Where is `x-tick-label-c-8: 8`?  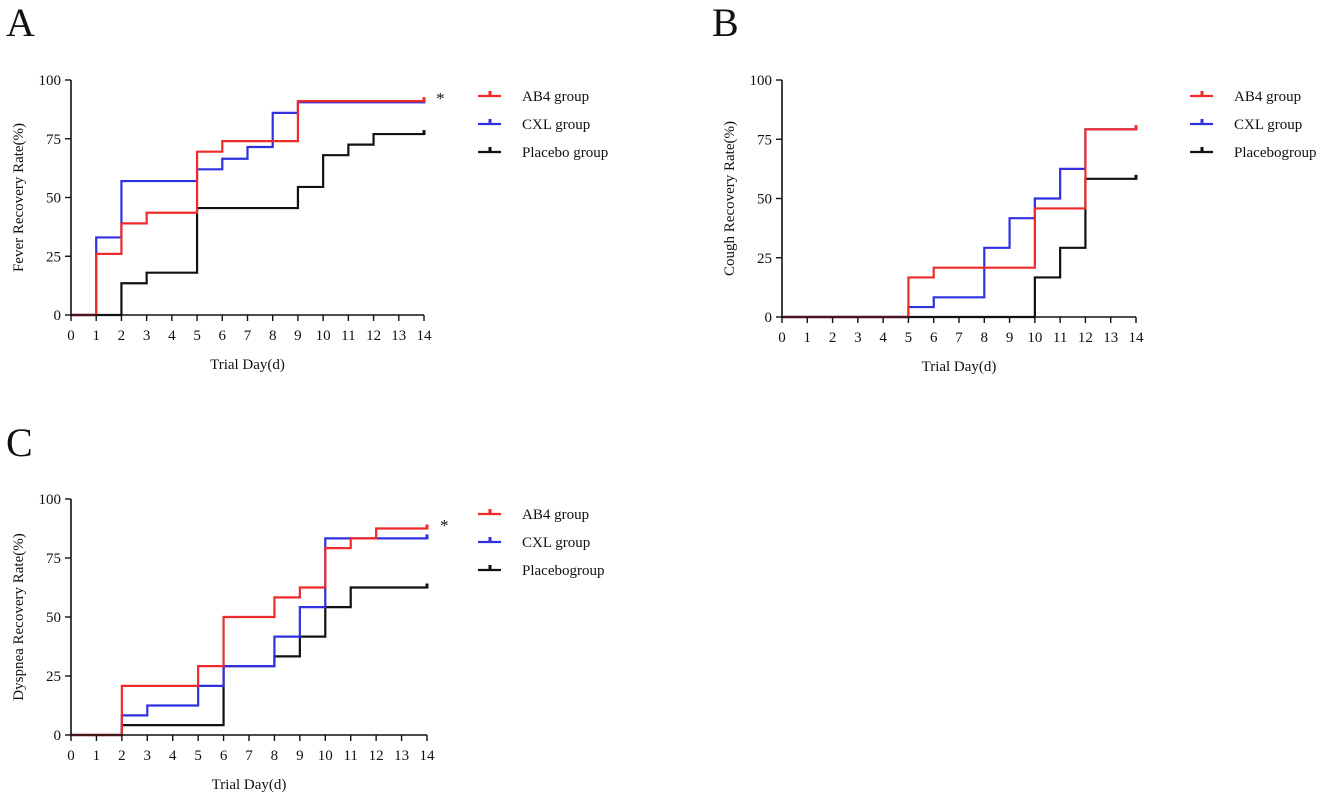 x-tick-label-c-8: 8 is located at coordinates (275, 756).